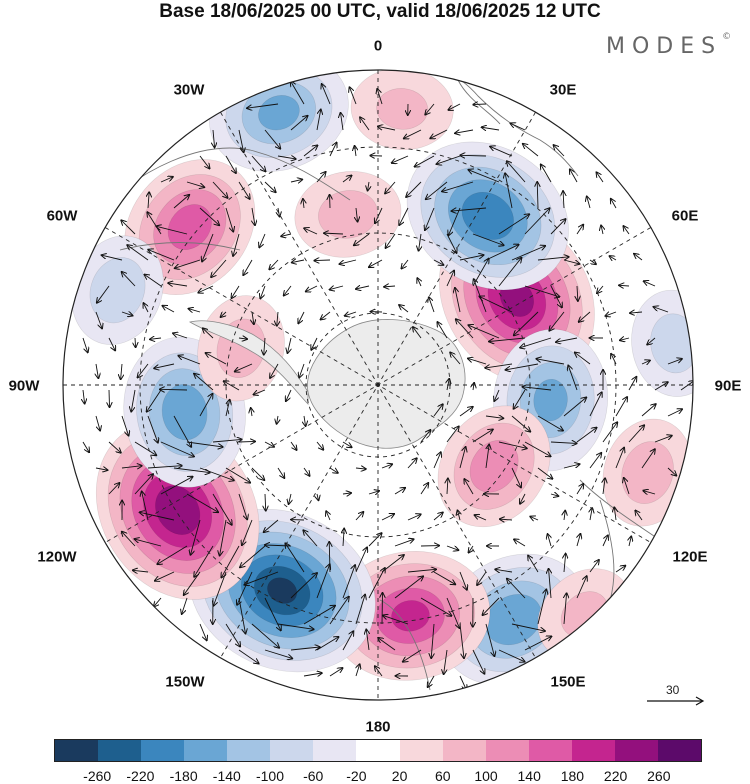 The image size is (750, 784). Describe the element at coordinates (184, 682) in the screenshot. I see `lon-label-150w: 150W` at that location.